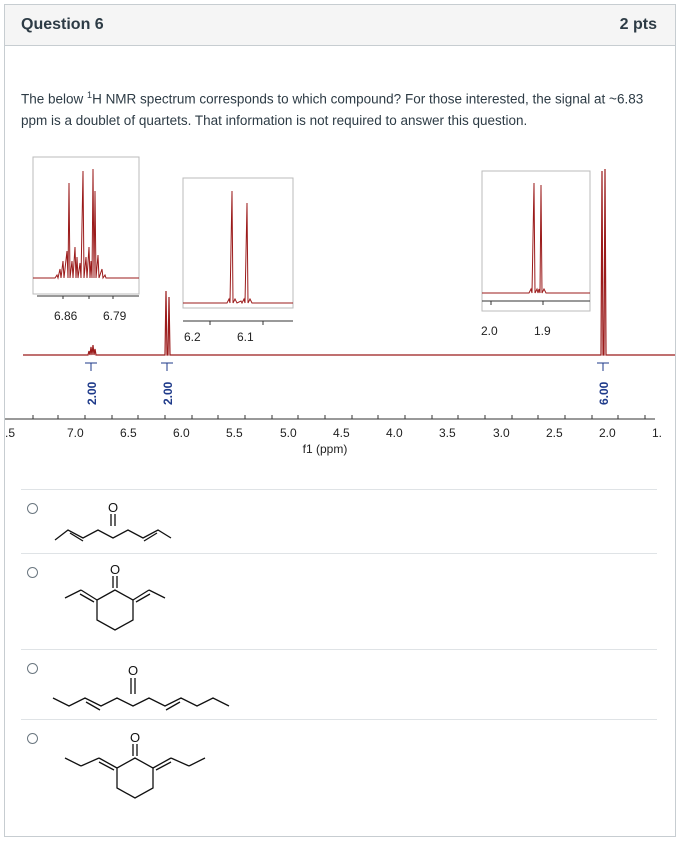  What do you see at coordinates (657, 433) in the screenshot?
I see `axis-tick-label: 1.` at bounding box center [657, 433].